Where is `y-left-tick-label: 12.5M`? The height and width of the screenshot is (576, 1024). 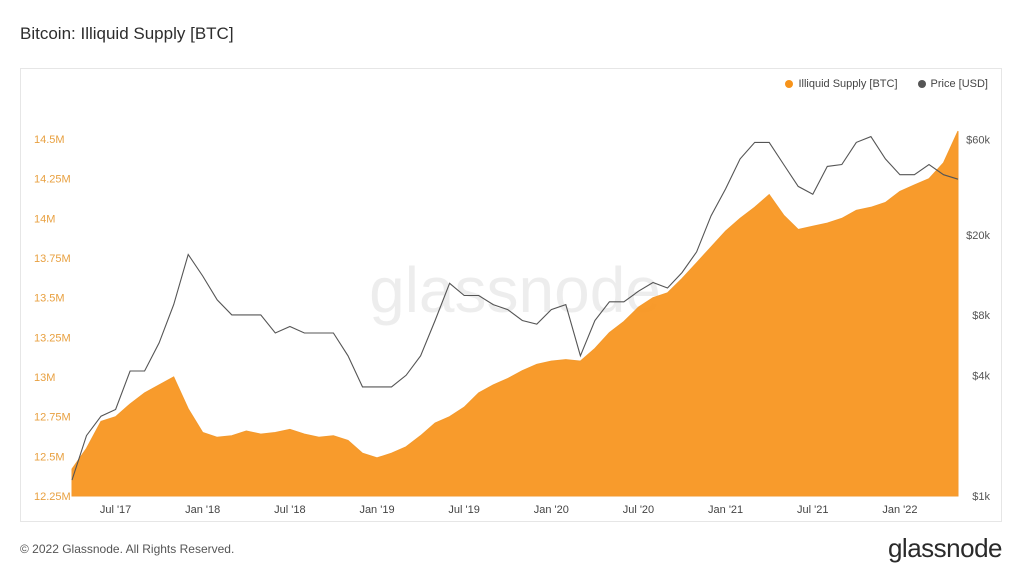 y-left-tick-label: 12.5M is located at coordinates (49, 457).